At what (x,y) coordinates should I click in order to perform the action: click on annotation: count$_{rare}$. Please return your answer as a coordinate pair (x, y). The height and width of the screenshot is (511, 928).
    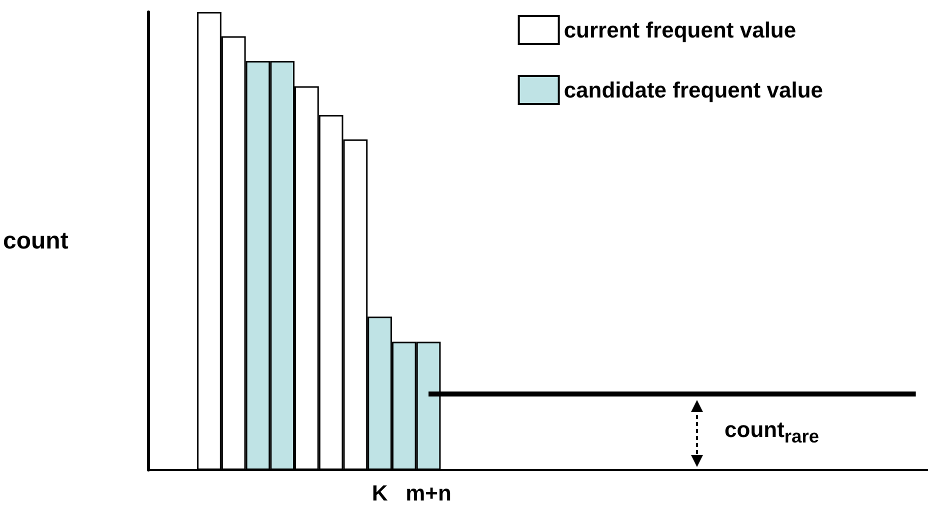
    Looking at the image, I should click on (772, 432).